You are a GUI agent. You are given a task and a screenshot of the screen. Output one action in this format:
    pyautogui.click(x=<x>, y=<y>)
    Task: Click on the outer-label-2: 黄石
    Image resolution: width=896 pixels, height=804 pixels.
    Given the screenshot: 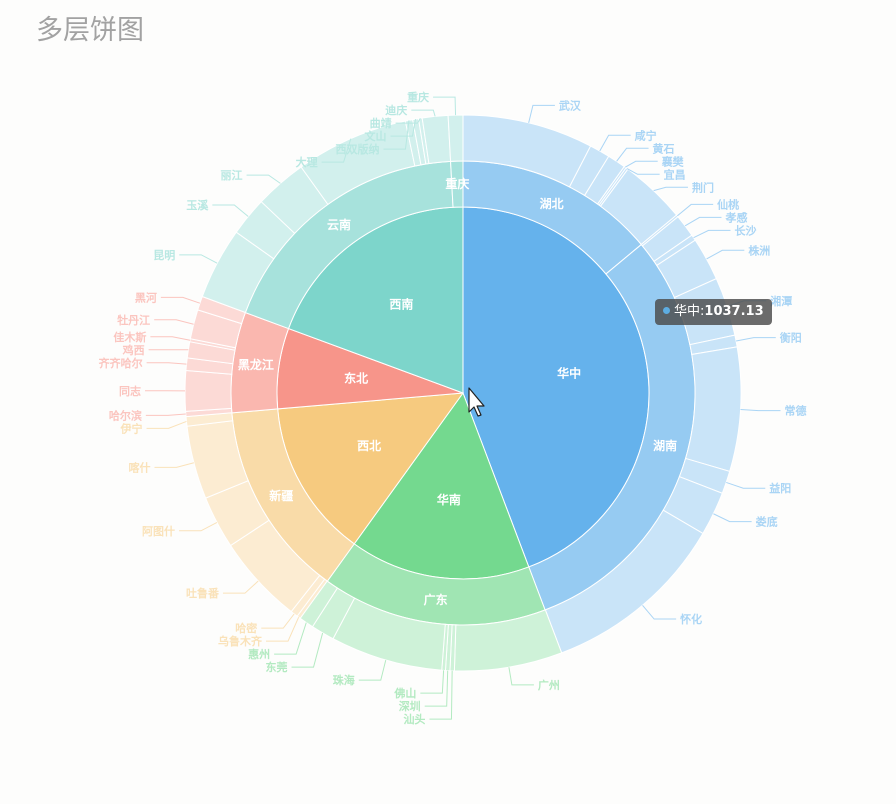 What is the action you would take?
    pyautogui.click(x=664, y=148)
    